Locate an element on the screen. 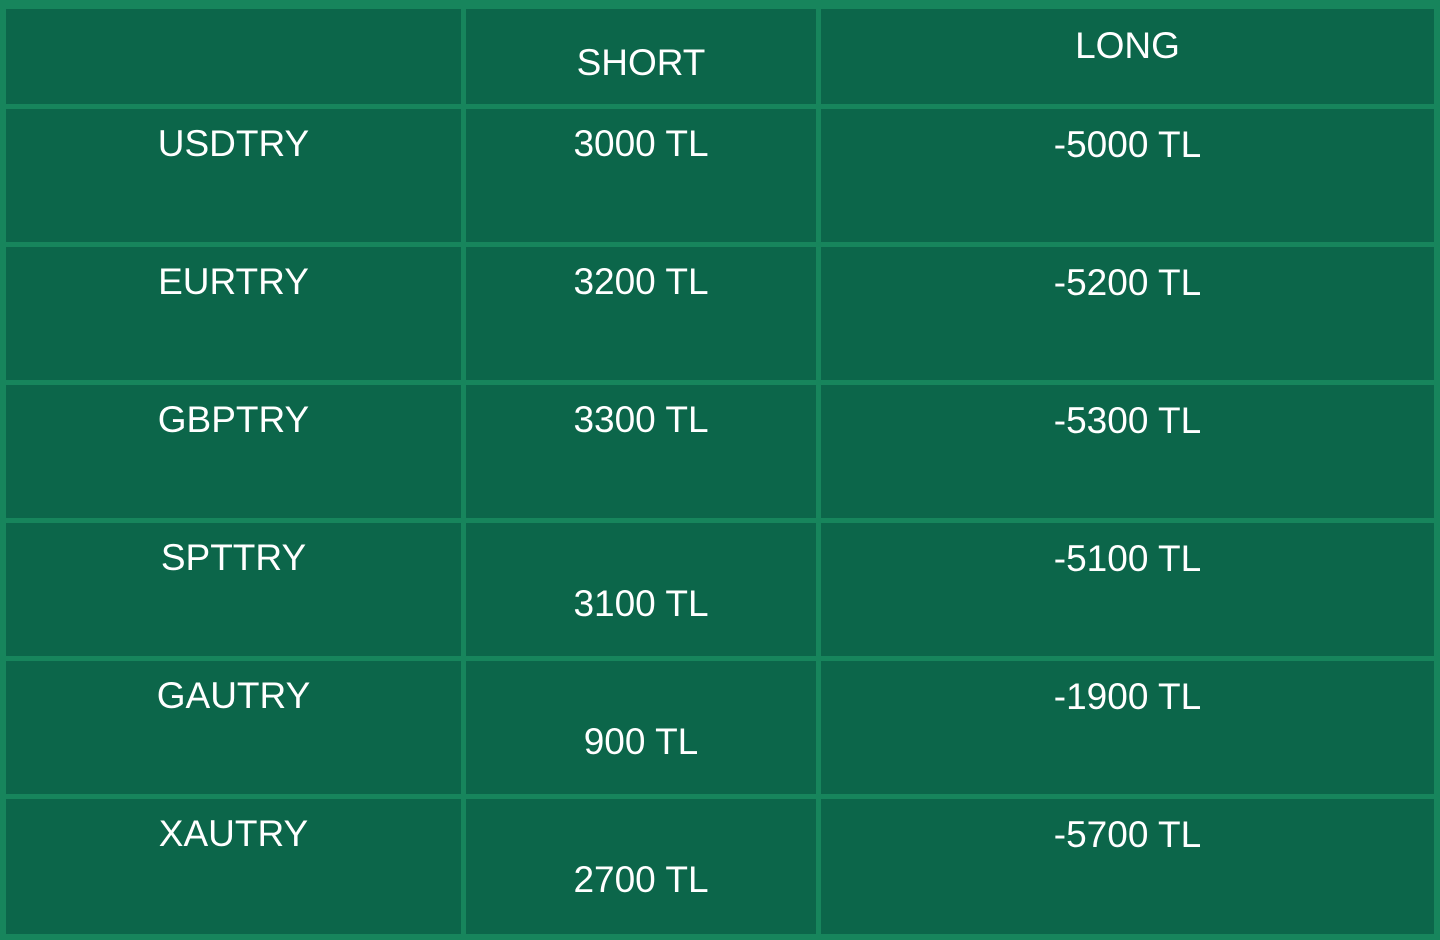 The image size is (1440, 940). column-header-long: LONG is located at coordinates (1127, 56).